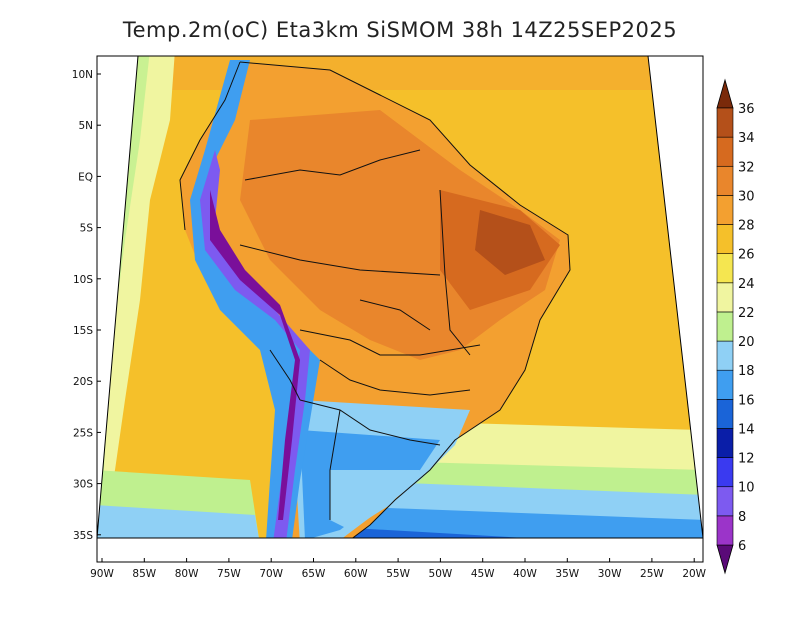  I want to click on colorbar-label: 12, so click(746, 459).